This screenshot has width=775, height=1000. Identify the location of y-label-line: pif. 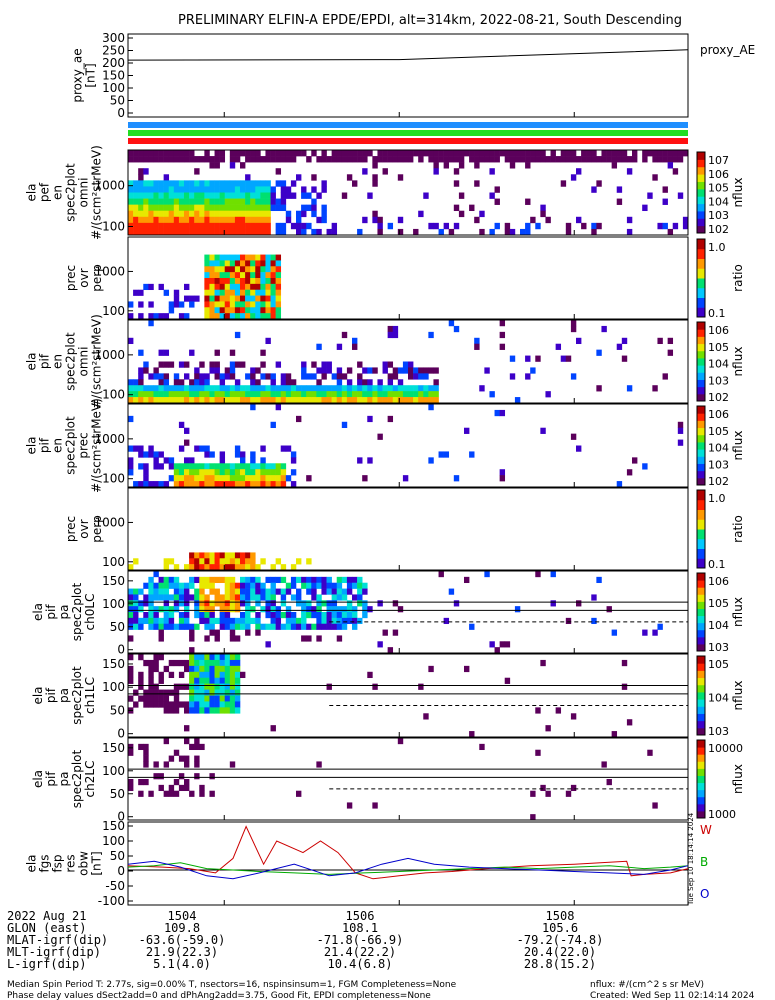
(45, 361).